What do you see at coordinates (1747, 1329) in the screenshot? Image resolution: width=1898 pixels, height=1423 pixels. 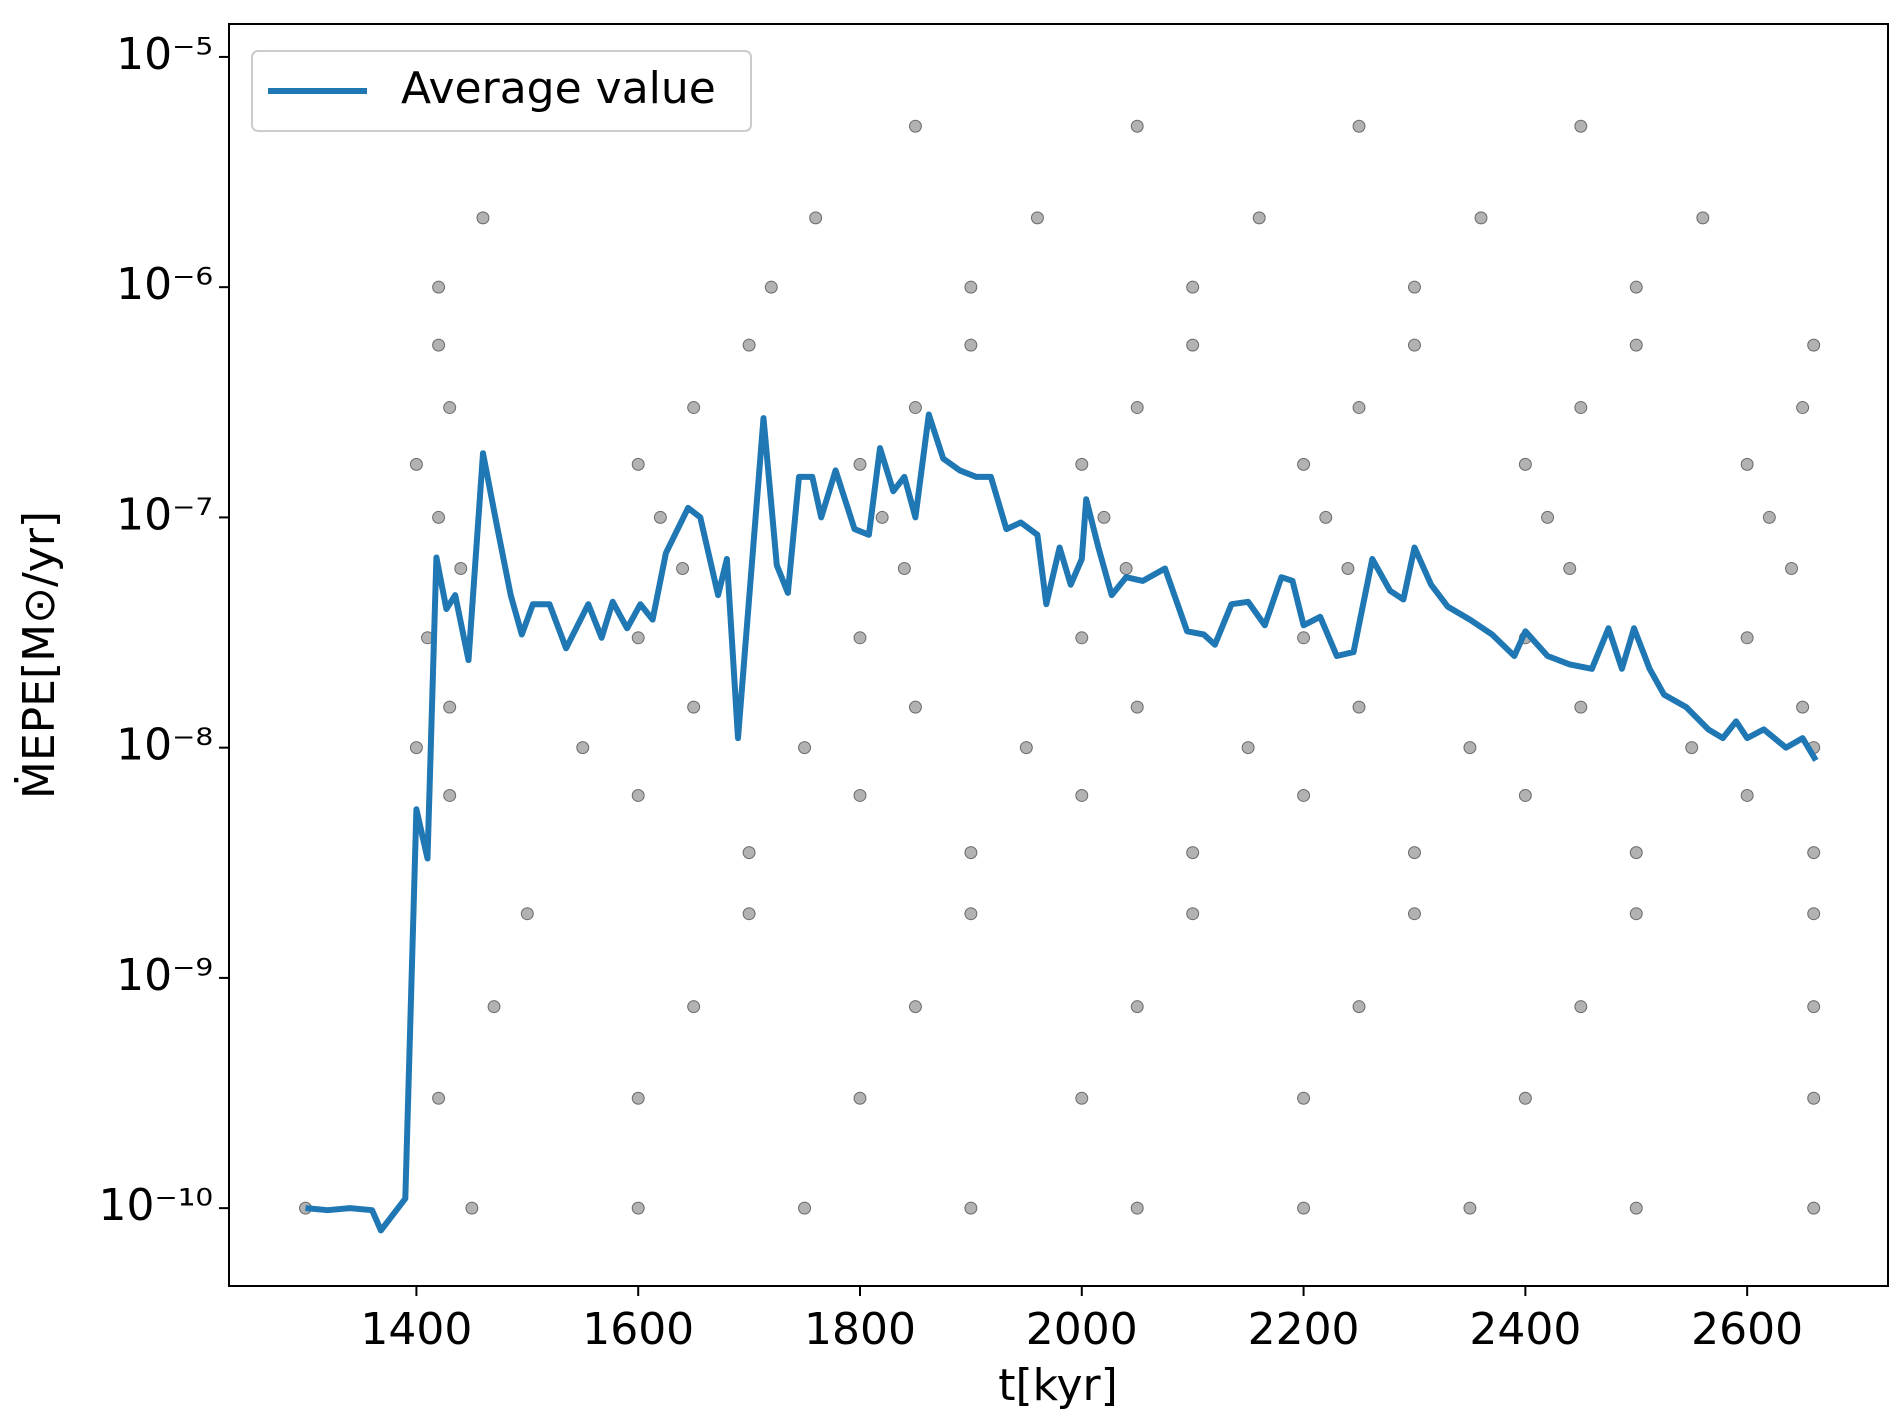 I see `x-tick-label: 2600` at bounding box center [1747, 1329].